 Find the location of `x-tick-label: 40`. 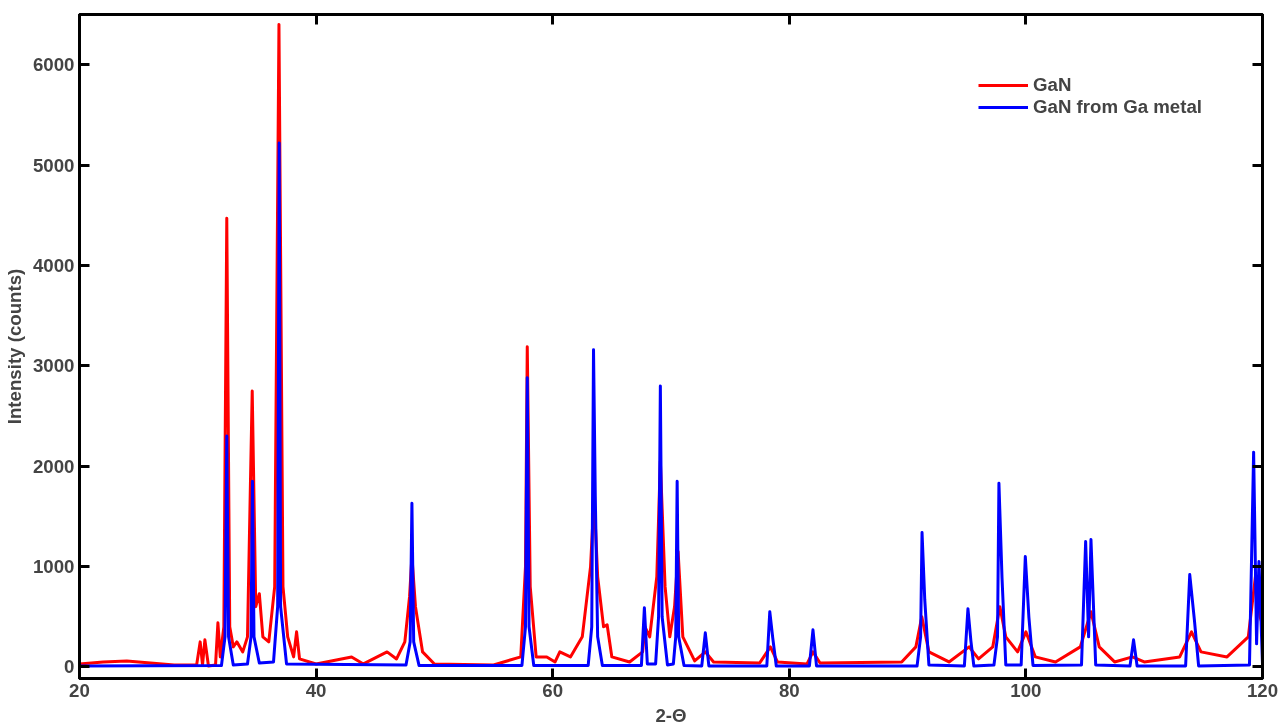

x-tick-label: 40 is located at coordinates (316, 690).